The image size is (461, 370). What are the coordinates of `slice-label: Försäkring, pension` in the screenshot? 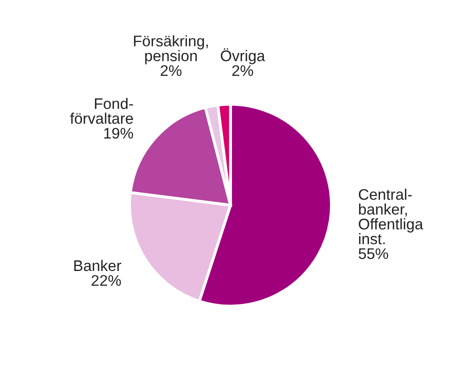 It's located at (171, 49).